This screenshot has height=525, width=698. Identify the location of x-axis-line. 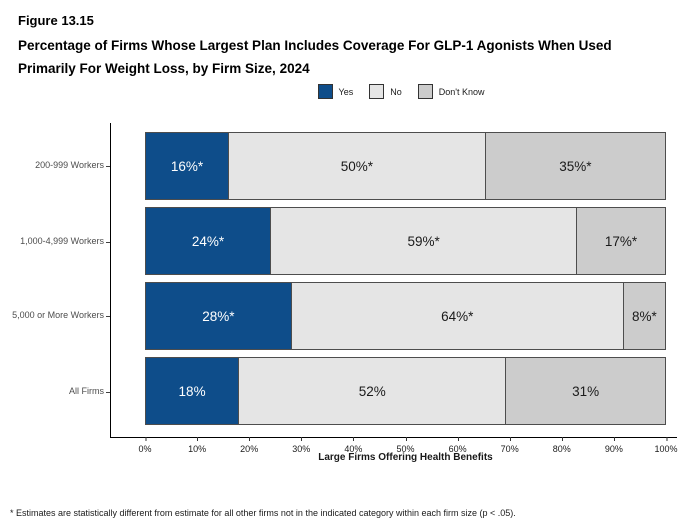
(393, 437).